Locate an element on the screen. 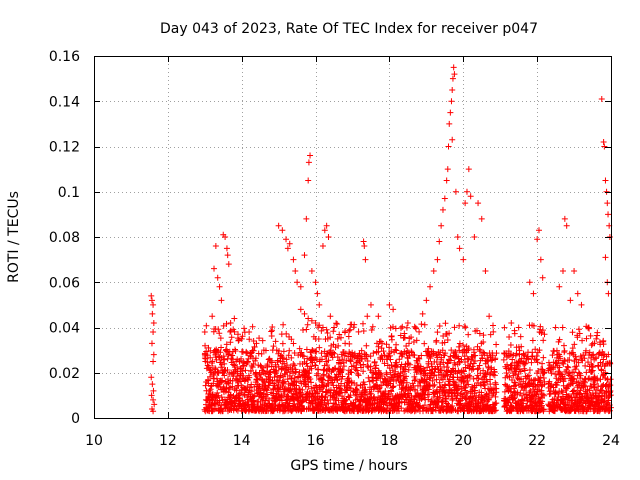  y-tick-label: 0 is located at coordinates (75, 419).